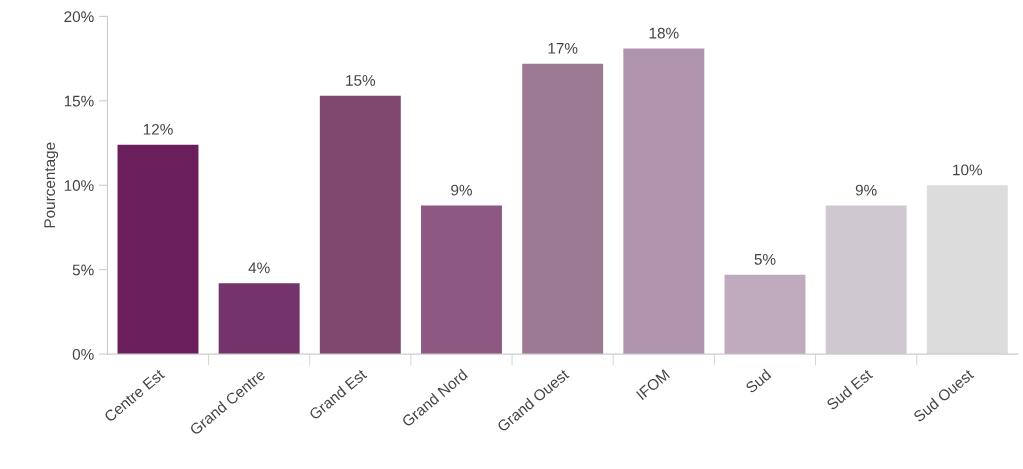  I want to click on data-label: 18%, so click(664, 33).